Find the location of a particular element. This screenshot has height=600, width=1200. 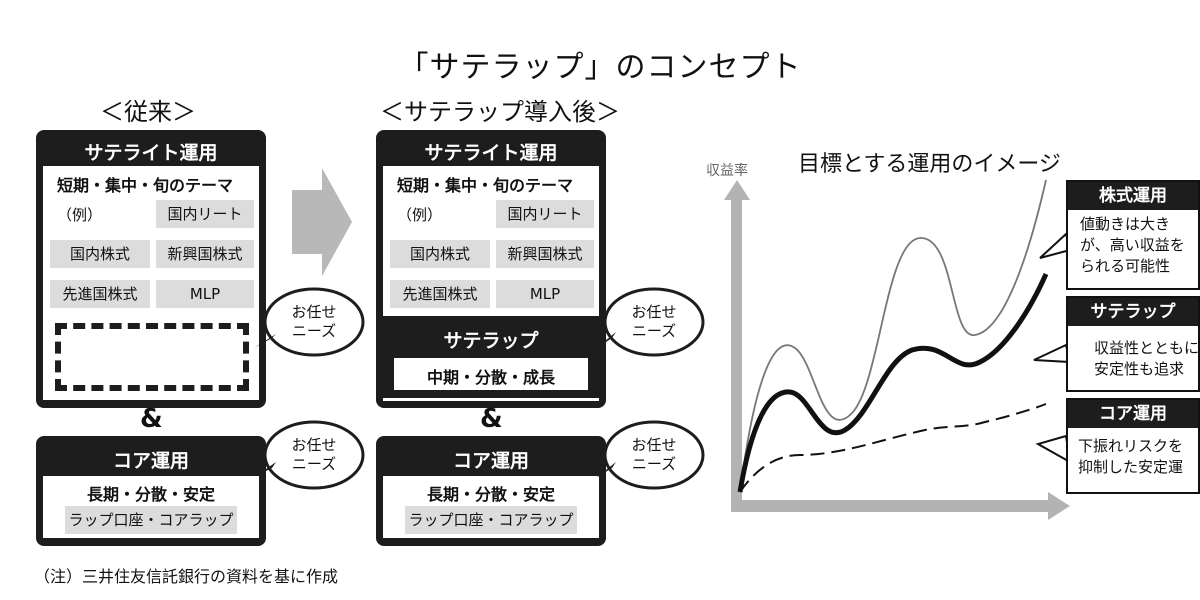

bubble-text-after-core: お任せ ニーズ is located at coordinates (654, 455).